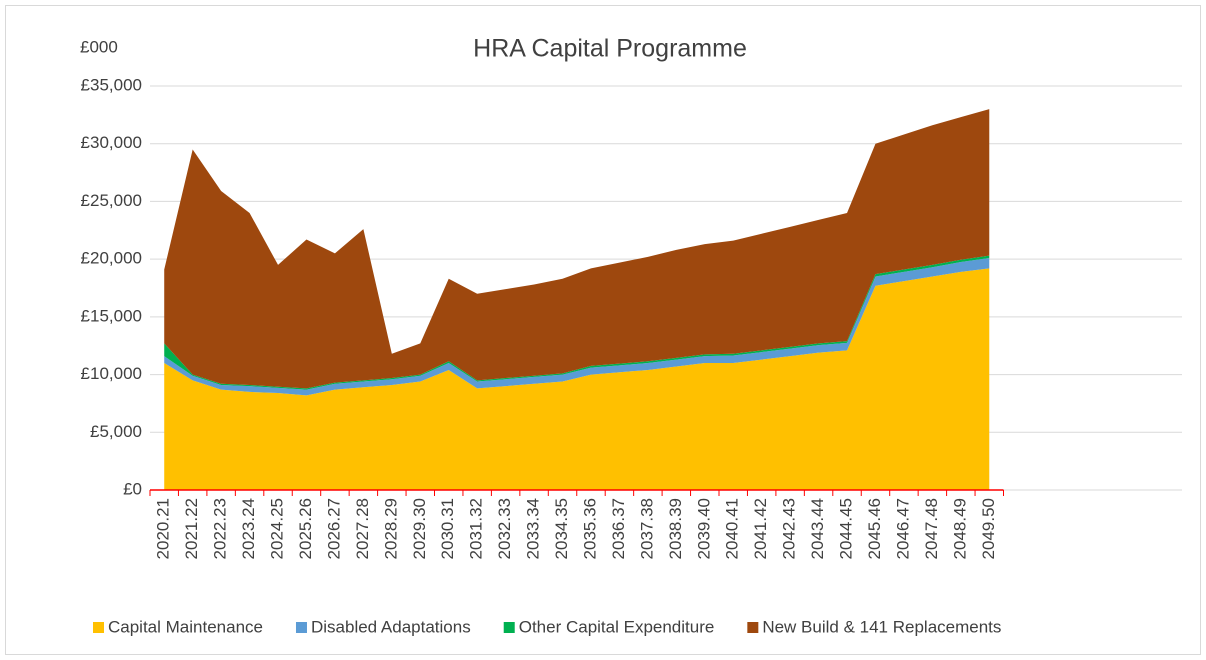 This screenshot has width=1206, height=660. I want to click on y-tick-label: £0, so click(132, 488).